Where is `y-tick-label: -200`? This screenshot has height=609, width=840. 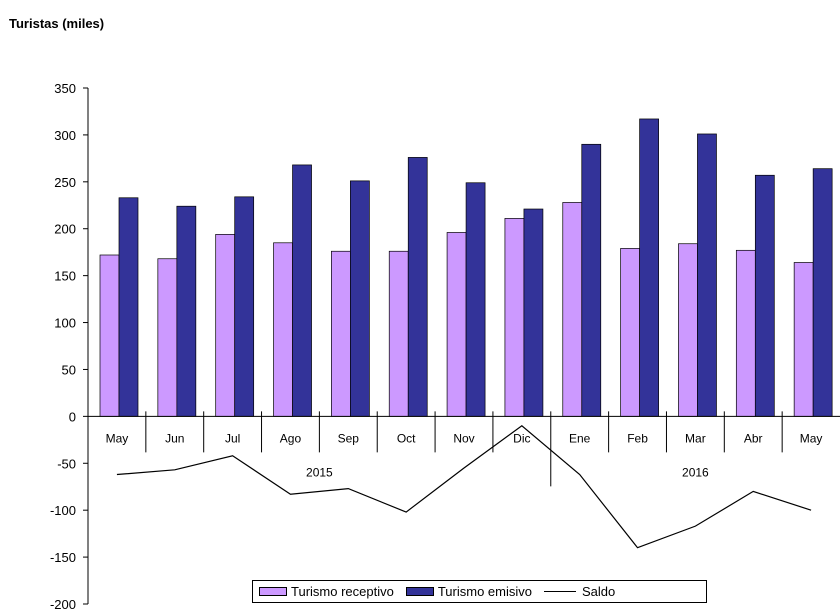
y-tick-label: -200 is located at coordinates (63, 603).